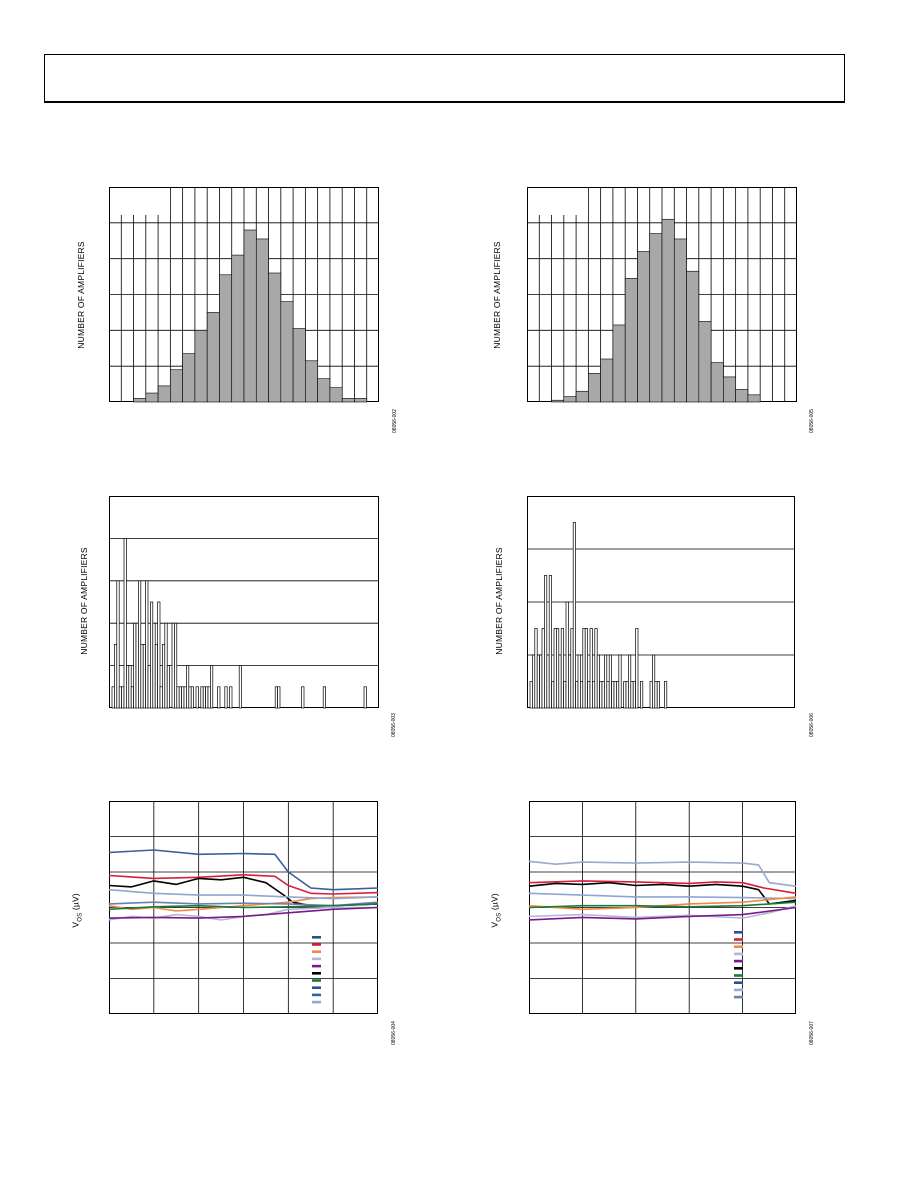 This screenshot has height=1188, width=918. I want to click on fig-6-ylabel: VOS (µV), so click(496, 910).